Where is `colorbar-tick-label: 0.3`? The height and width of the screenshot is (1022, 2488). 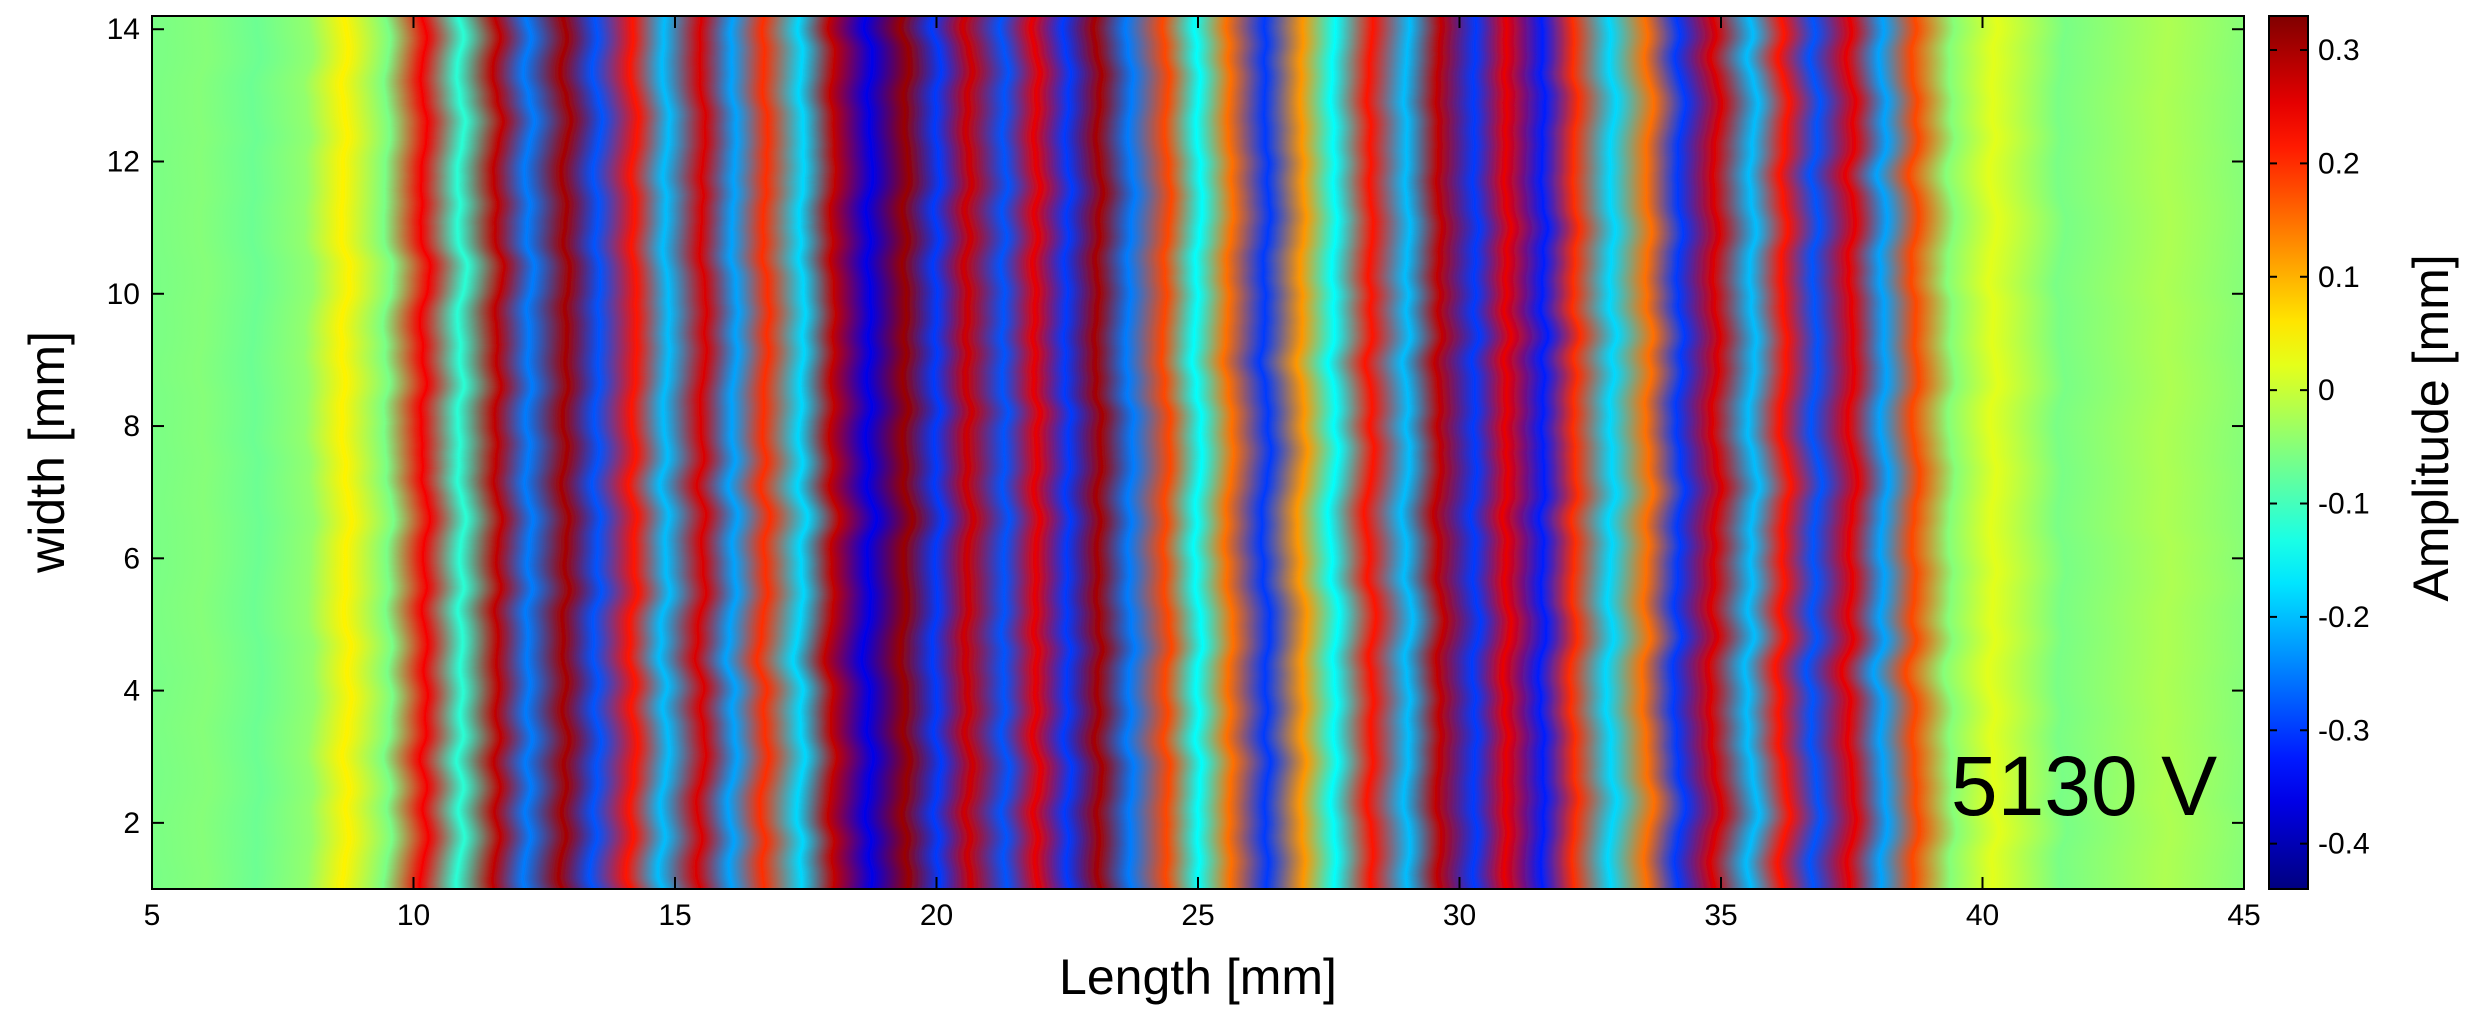
colorbar-tick-label: 0.3 is located at coordinates (2339, 50).